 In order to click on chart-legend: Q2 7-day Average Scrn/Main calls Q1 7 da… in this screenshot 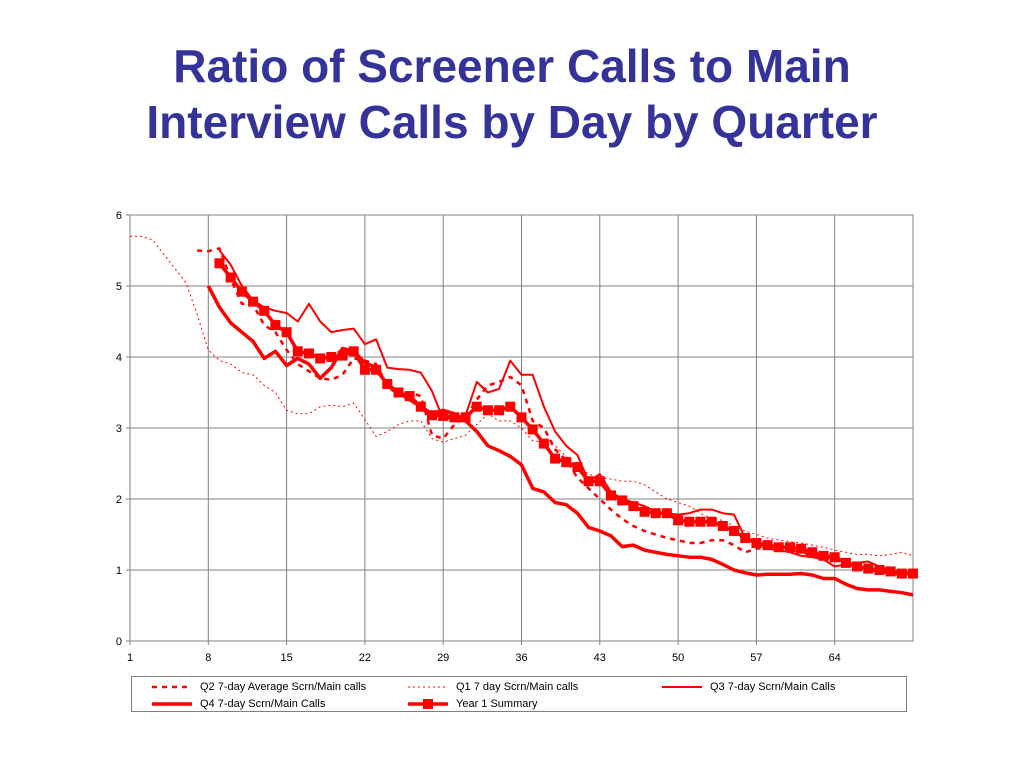, I will do `click(519, 694)`.